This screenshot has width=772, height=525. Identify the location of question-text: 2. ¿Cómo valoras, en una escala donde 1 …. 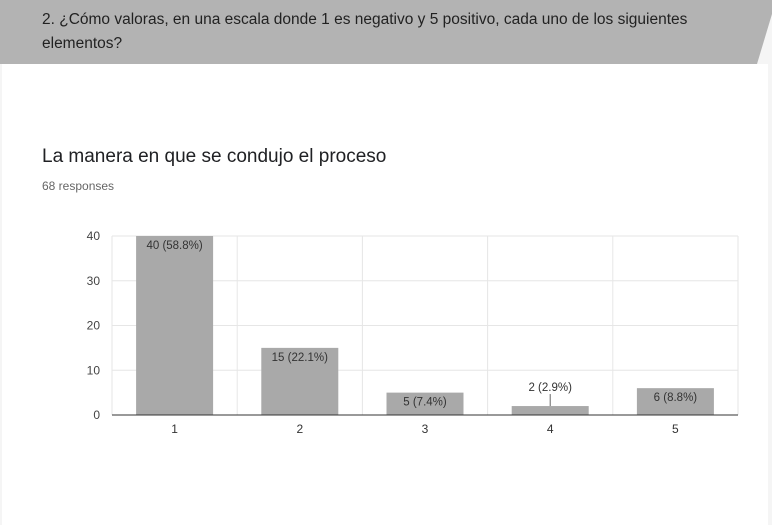
(365, 31).